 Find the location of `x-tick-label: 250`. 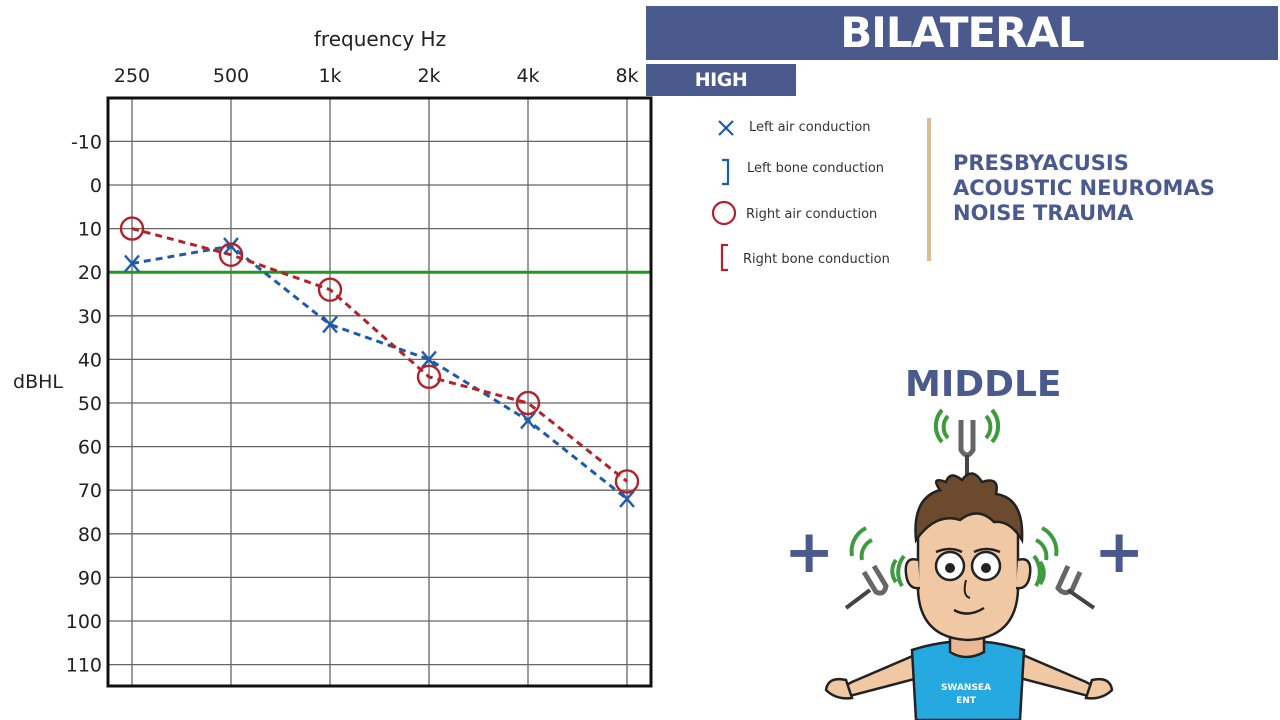

x-tick-label: 250 is located at coordinates (132, 76).